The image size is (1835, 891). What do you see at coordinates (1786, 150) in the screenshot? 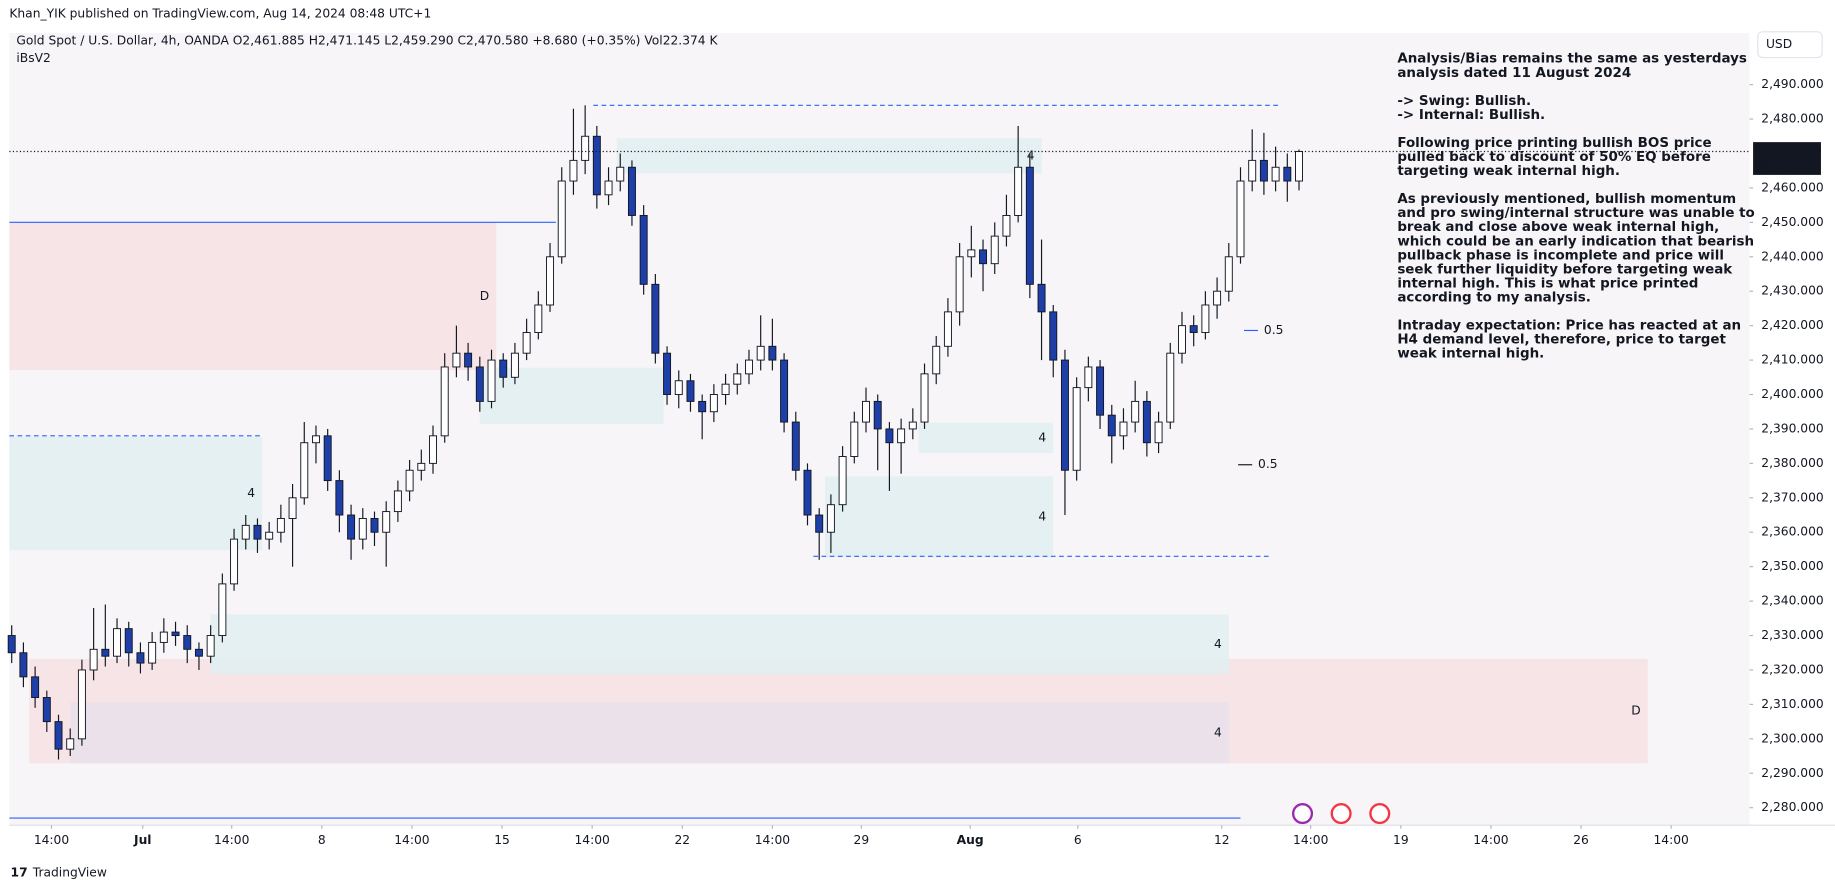
I see `price-tag-label: 2,470.580` at bounding box center [1786, 150].